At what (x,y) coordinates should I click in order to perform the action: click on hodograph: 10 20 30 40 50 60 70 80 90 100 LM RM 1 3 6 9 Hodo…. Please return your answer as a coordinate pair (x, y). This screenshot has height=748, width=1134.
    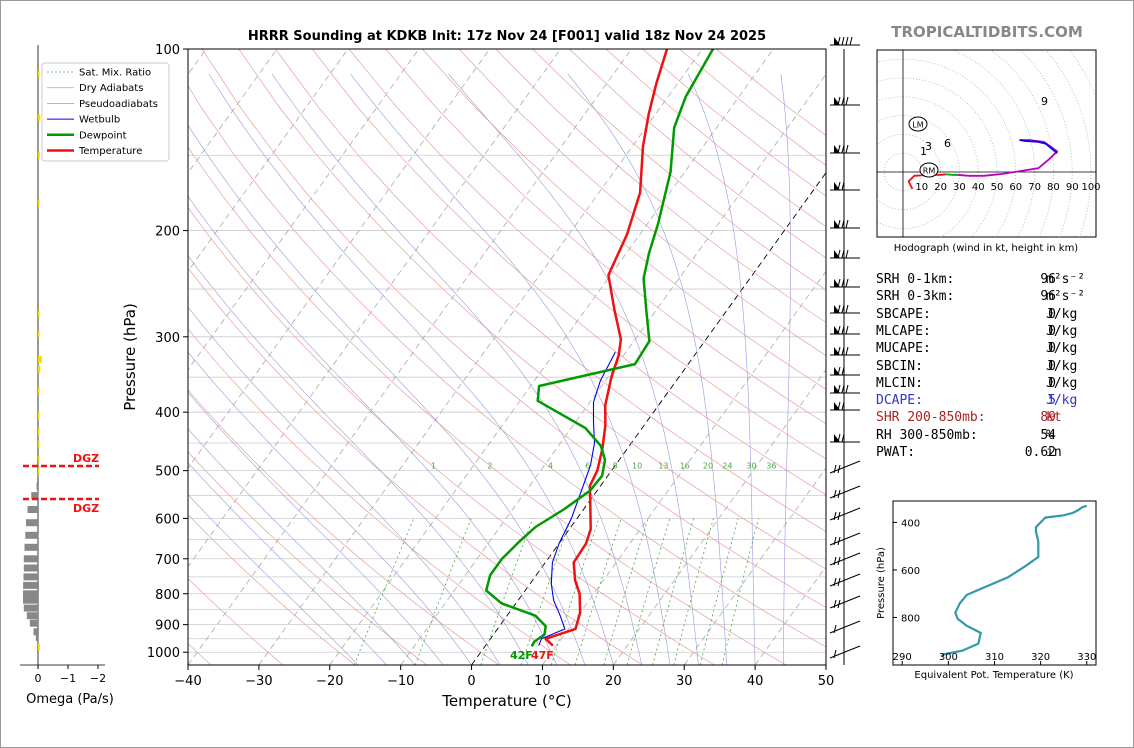
    Looking at the image, I should click on (988, 151).